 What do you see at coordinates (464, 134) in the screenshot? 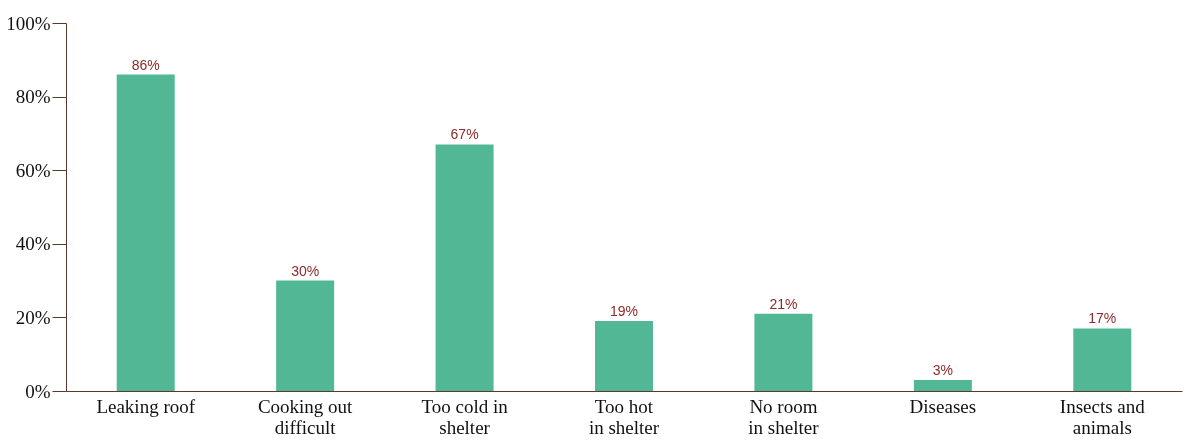
I see `data-label: 67%` at bounding box center [464, 134].